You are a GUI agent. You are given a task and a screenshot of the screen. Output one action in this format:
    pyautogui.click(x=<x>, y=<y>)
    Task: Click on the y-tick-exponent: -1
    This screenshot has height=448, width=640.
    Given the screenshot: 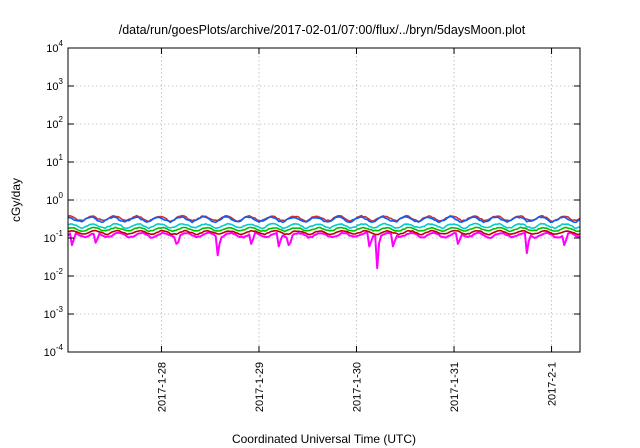 What is the action you would take?
    pyautogui.click(x=60, y=233)
    